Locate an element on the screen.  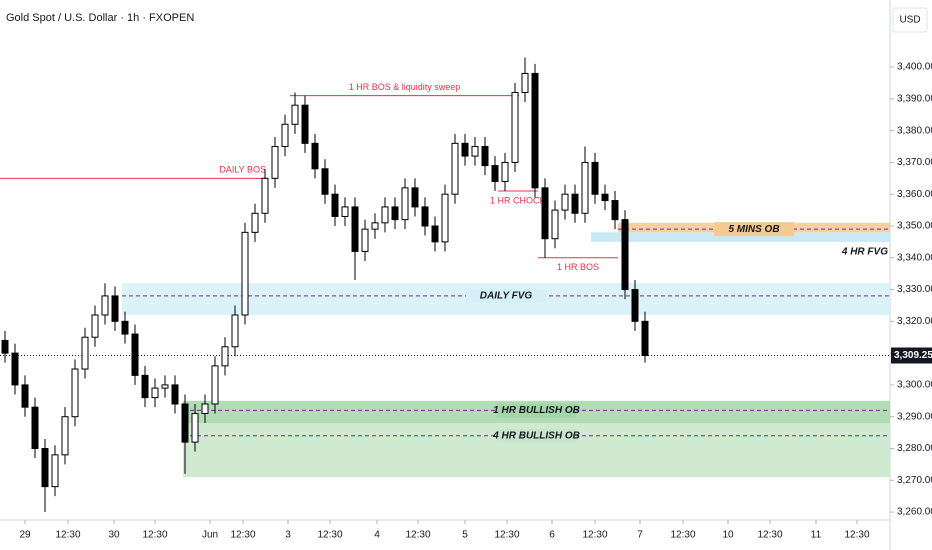
level-label: 1 HR BOS is located at coordinates (578, 267).